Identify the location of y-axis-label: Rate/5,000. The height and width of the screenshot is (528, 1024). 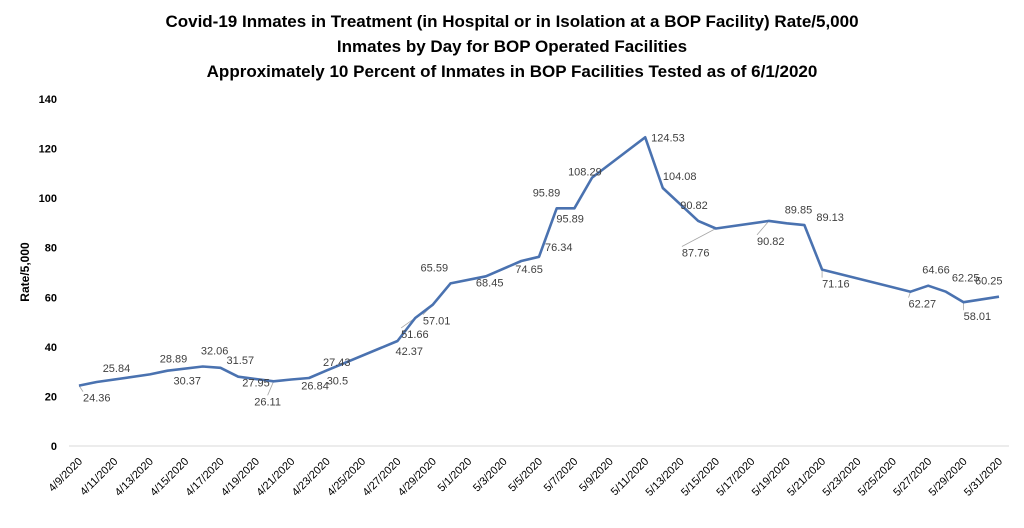
(25, 272).